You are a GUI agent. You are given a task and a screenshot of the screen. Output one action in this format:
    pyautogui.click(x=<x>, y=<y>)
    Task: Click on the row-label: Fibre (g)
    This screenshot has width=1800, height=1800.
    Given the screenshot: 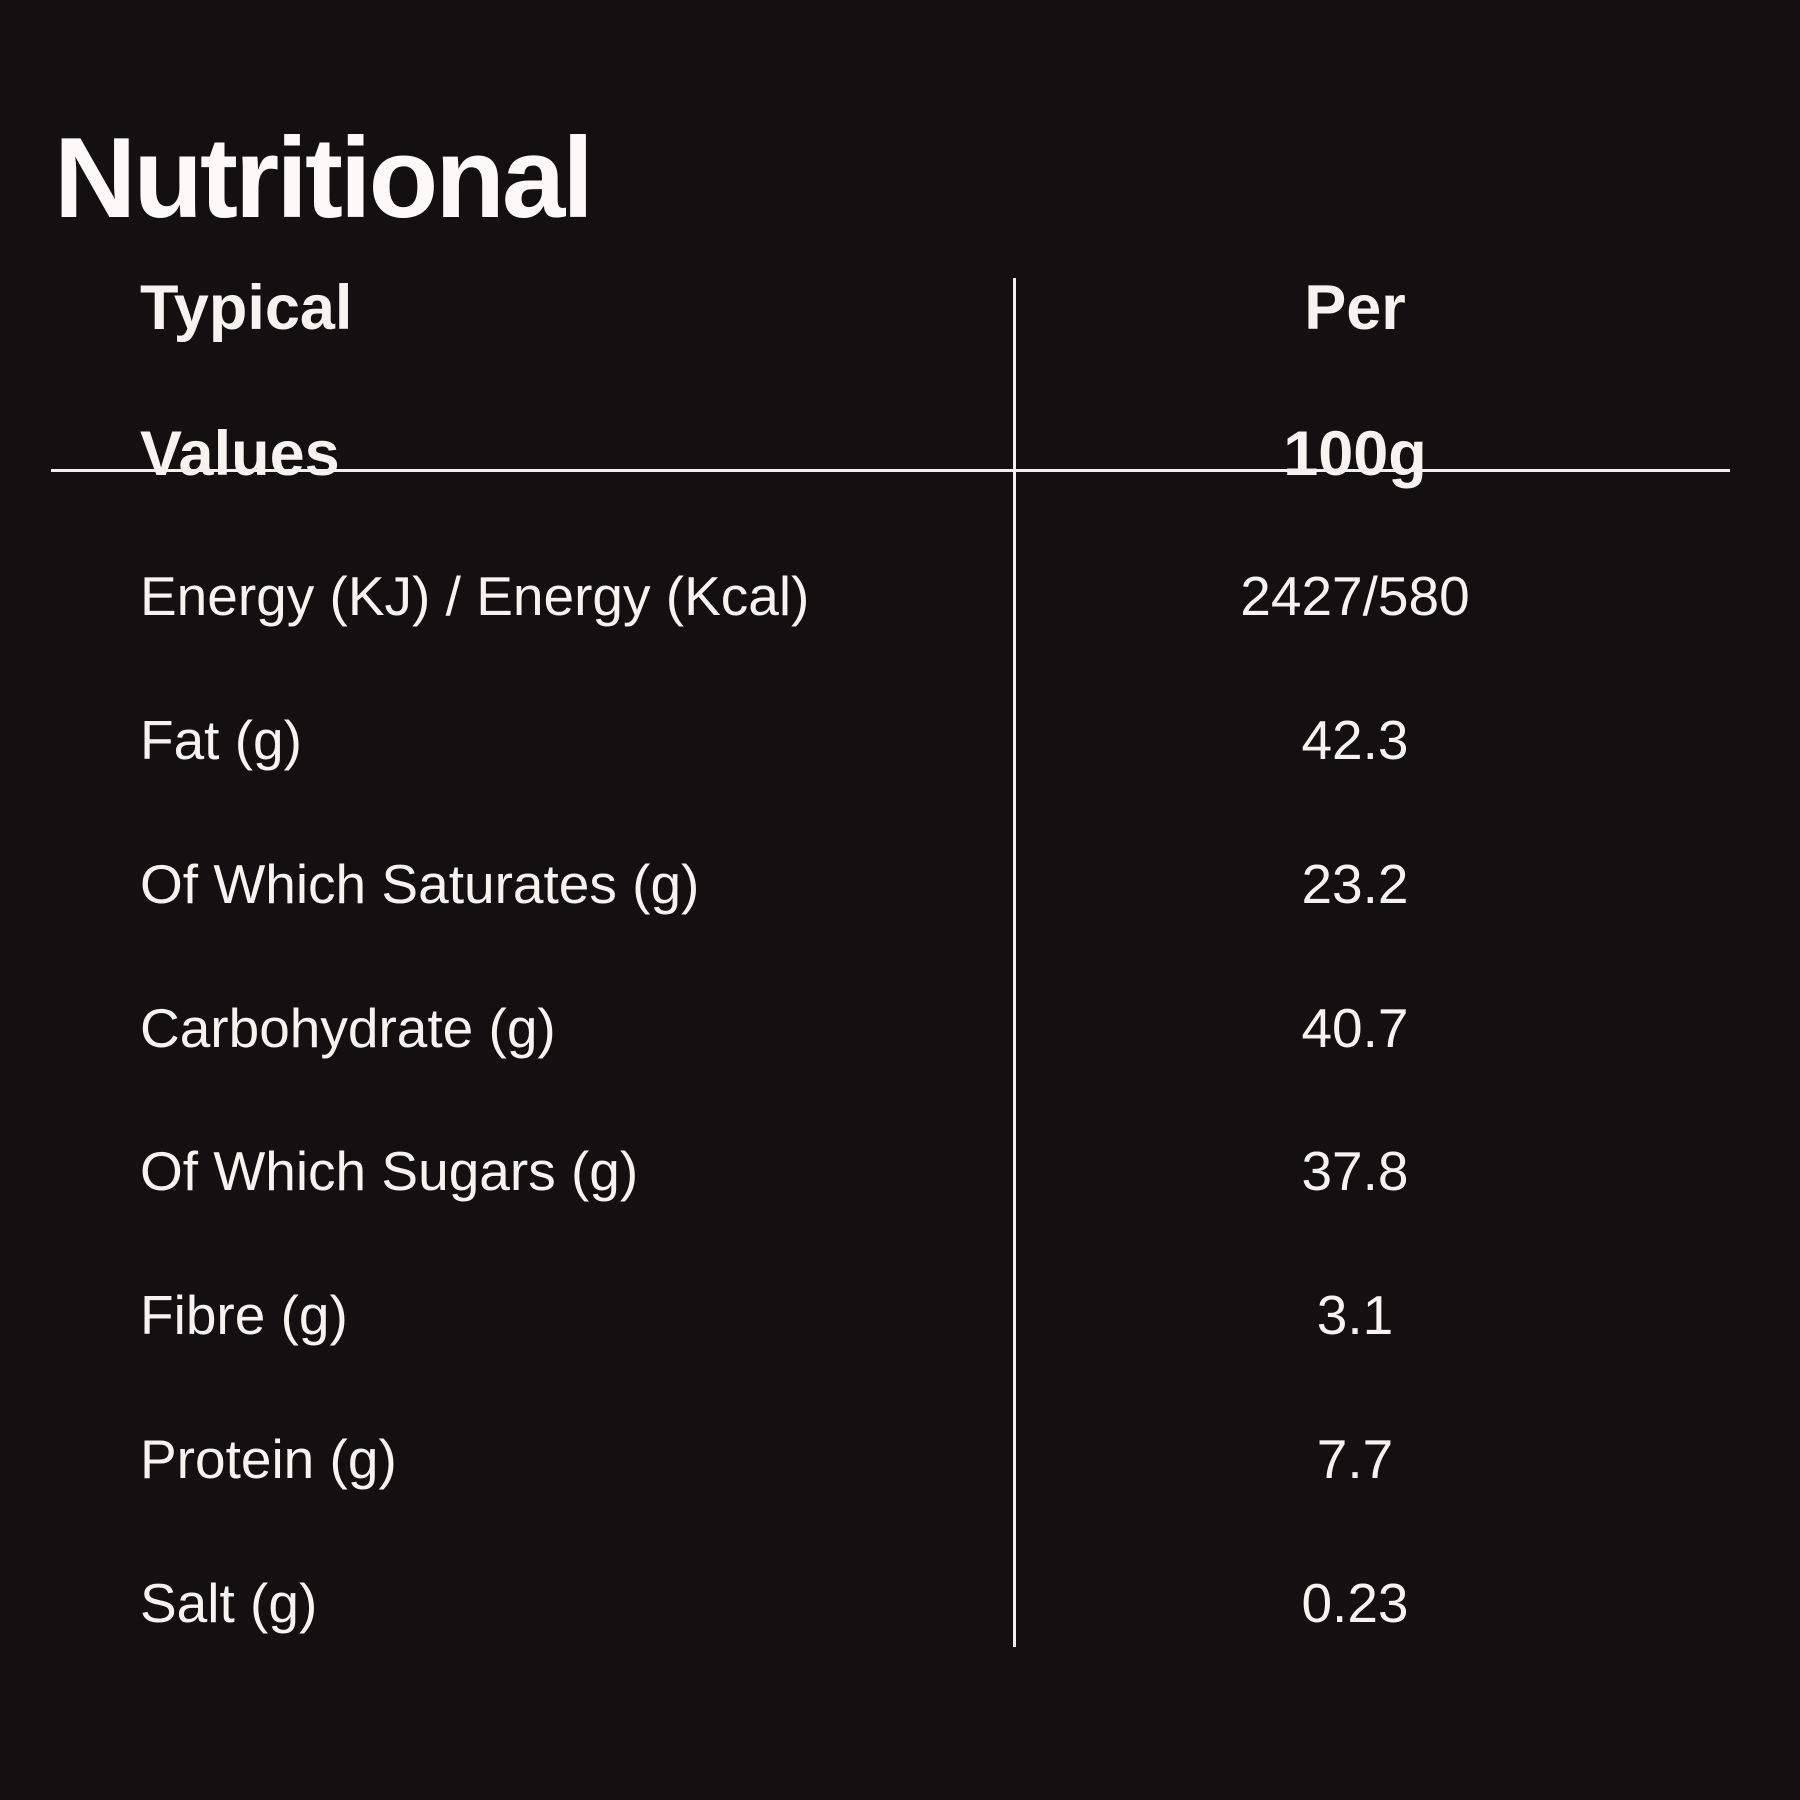 What is the action you would take?
    pyautogui.click(x=244, y=1315)
    